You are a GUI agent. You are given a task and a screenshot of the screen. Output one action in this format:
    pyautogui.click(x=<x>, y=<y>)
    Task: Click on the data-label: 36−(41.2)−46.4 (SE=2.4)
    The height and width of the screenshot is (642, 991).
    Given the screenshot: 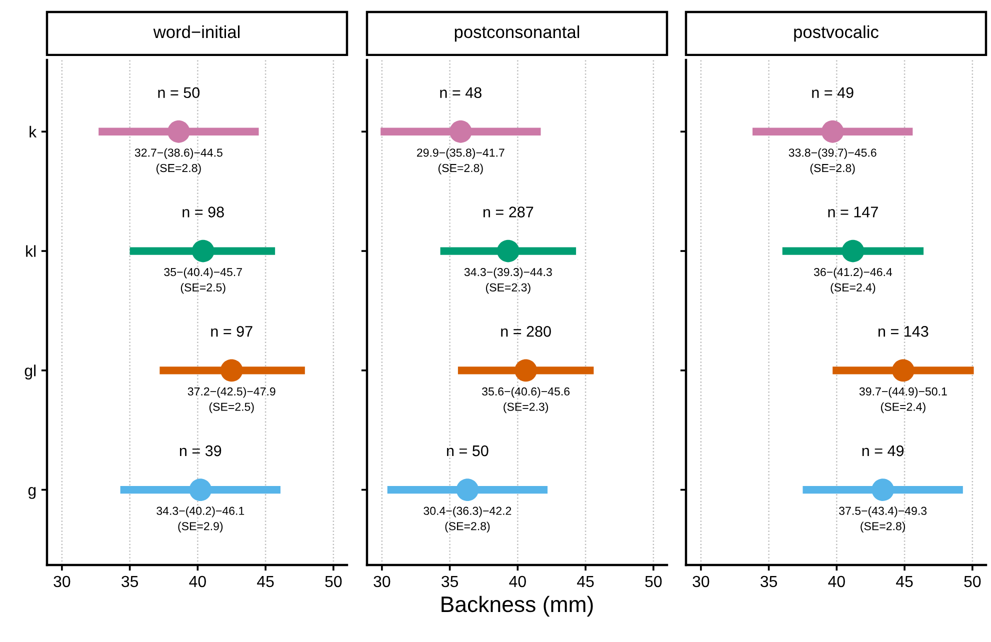 What is the action you would take?
    pyautogui.click(x=853, y=281)
    